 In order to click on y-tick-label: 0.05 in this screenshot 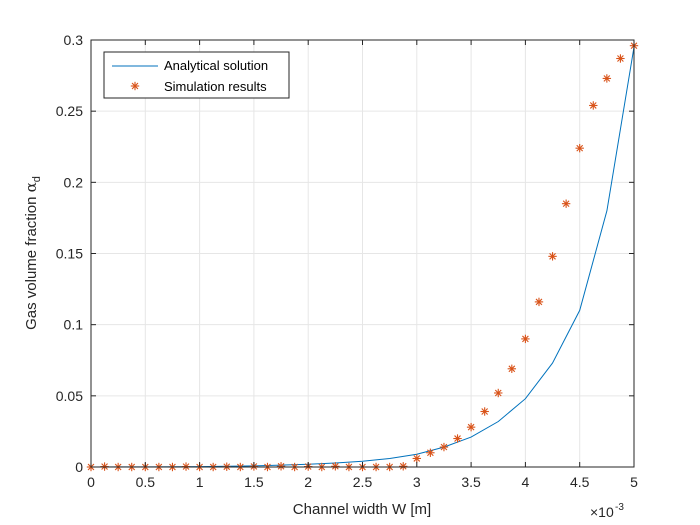, I will do `click(69, 396)`.